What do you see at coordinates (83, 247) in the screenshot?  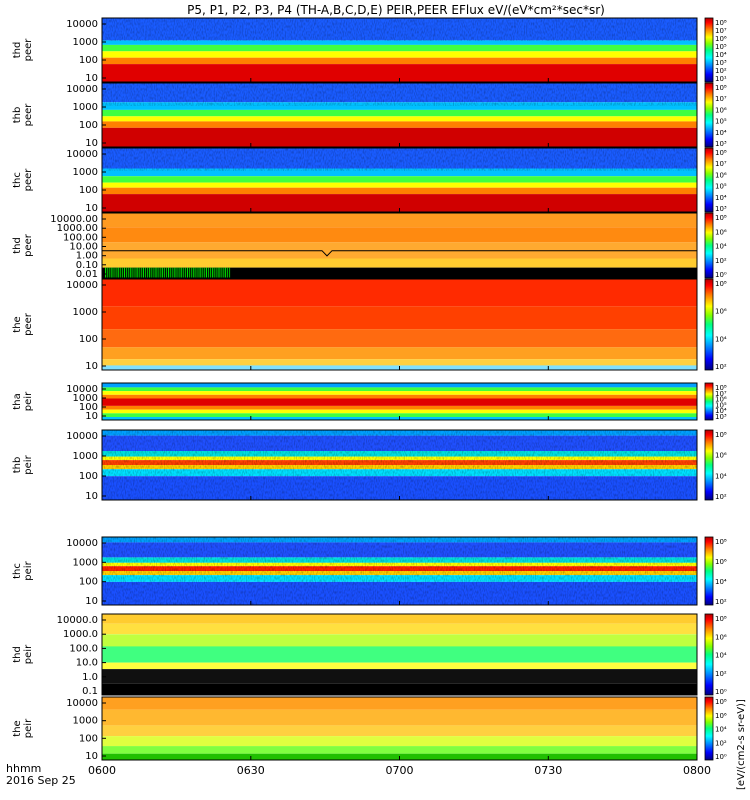 I see `y-tick-label: 10.00` at bounding box center [83, 247].